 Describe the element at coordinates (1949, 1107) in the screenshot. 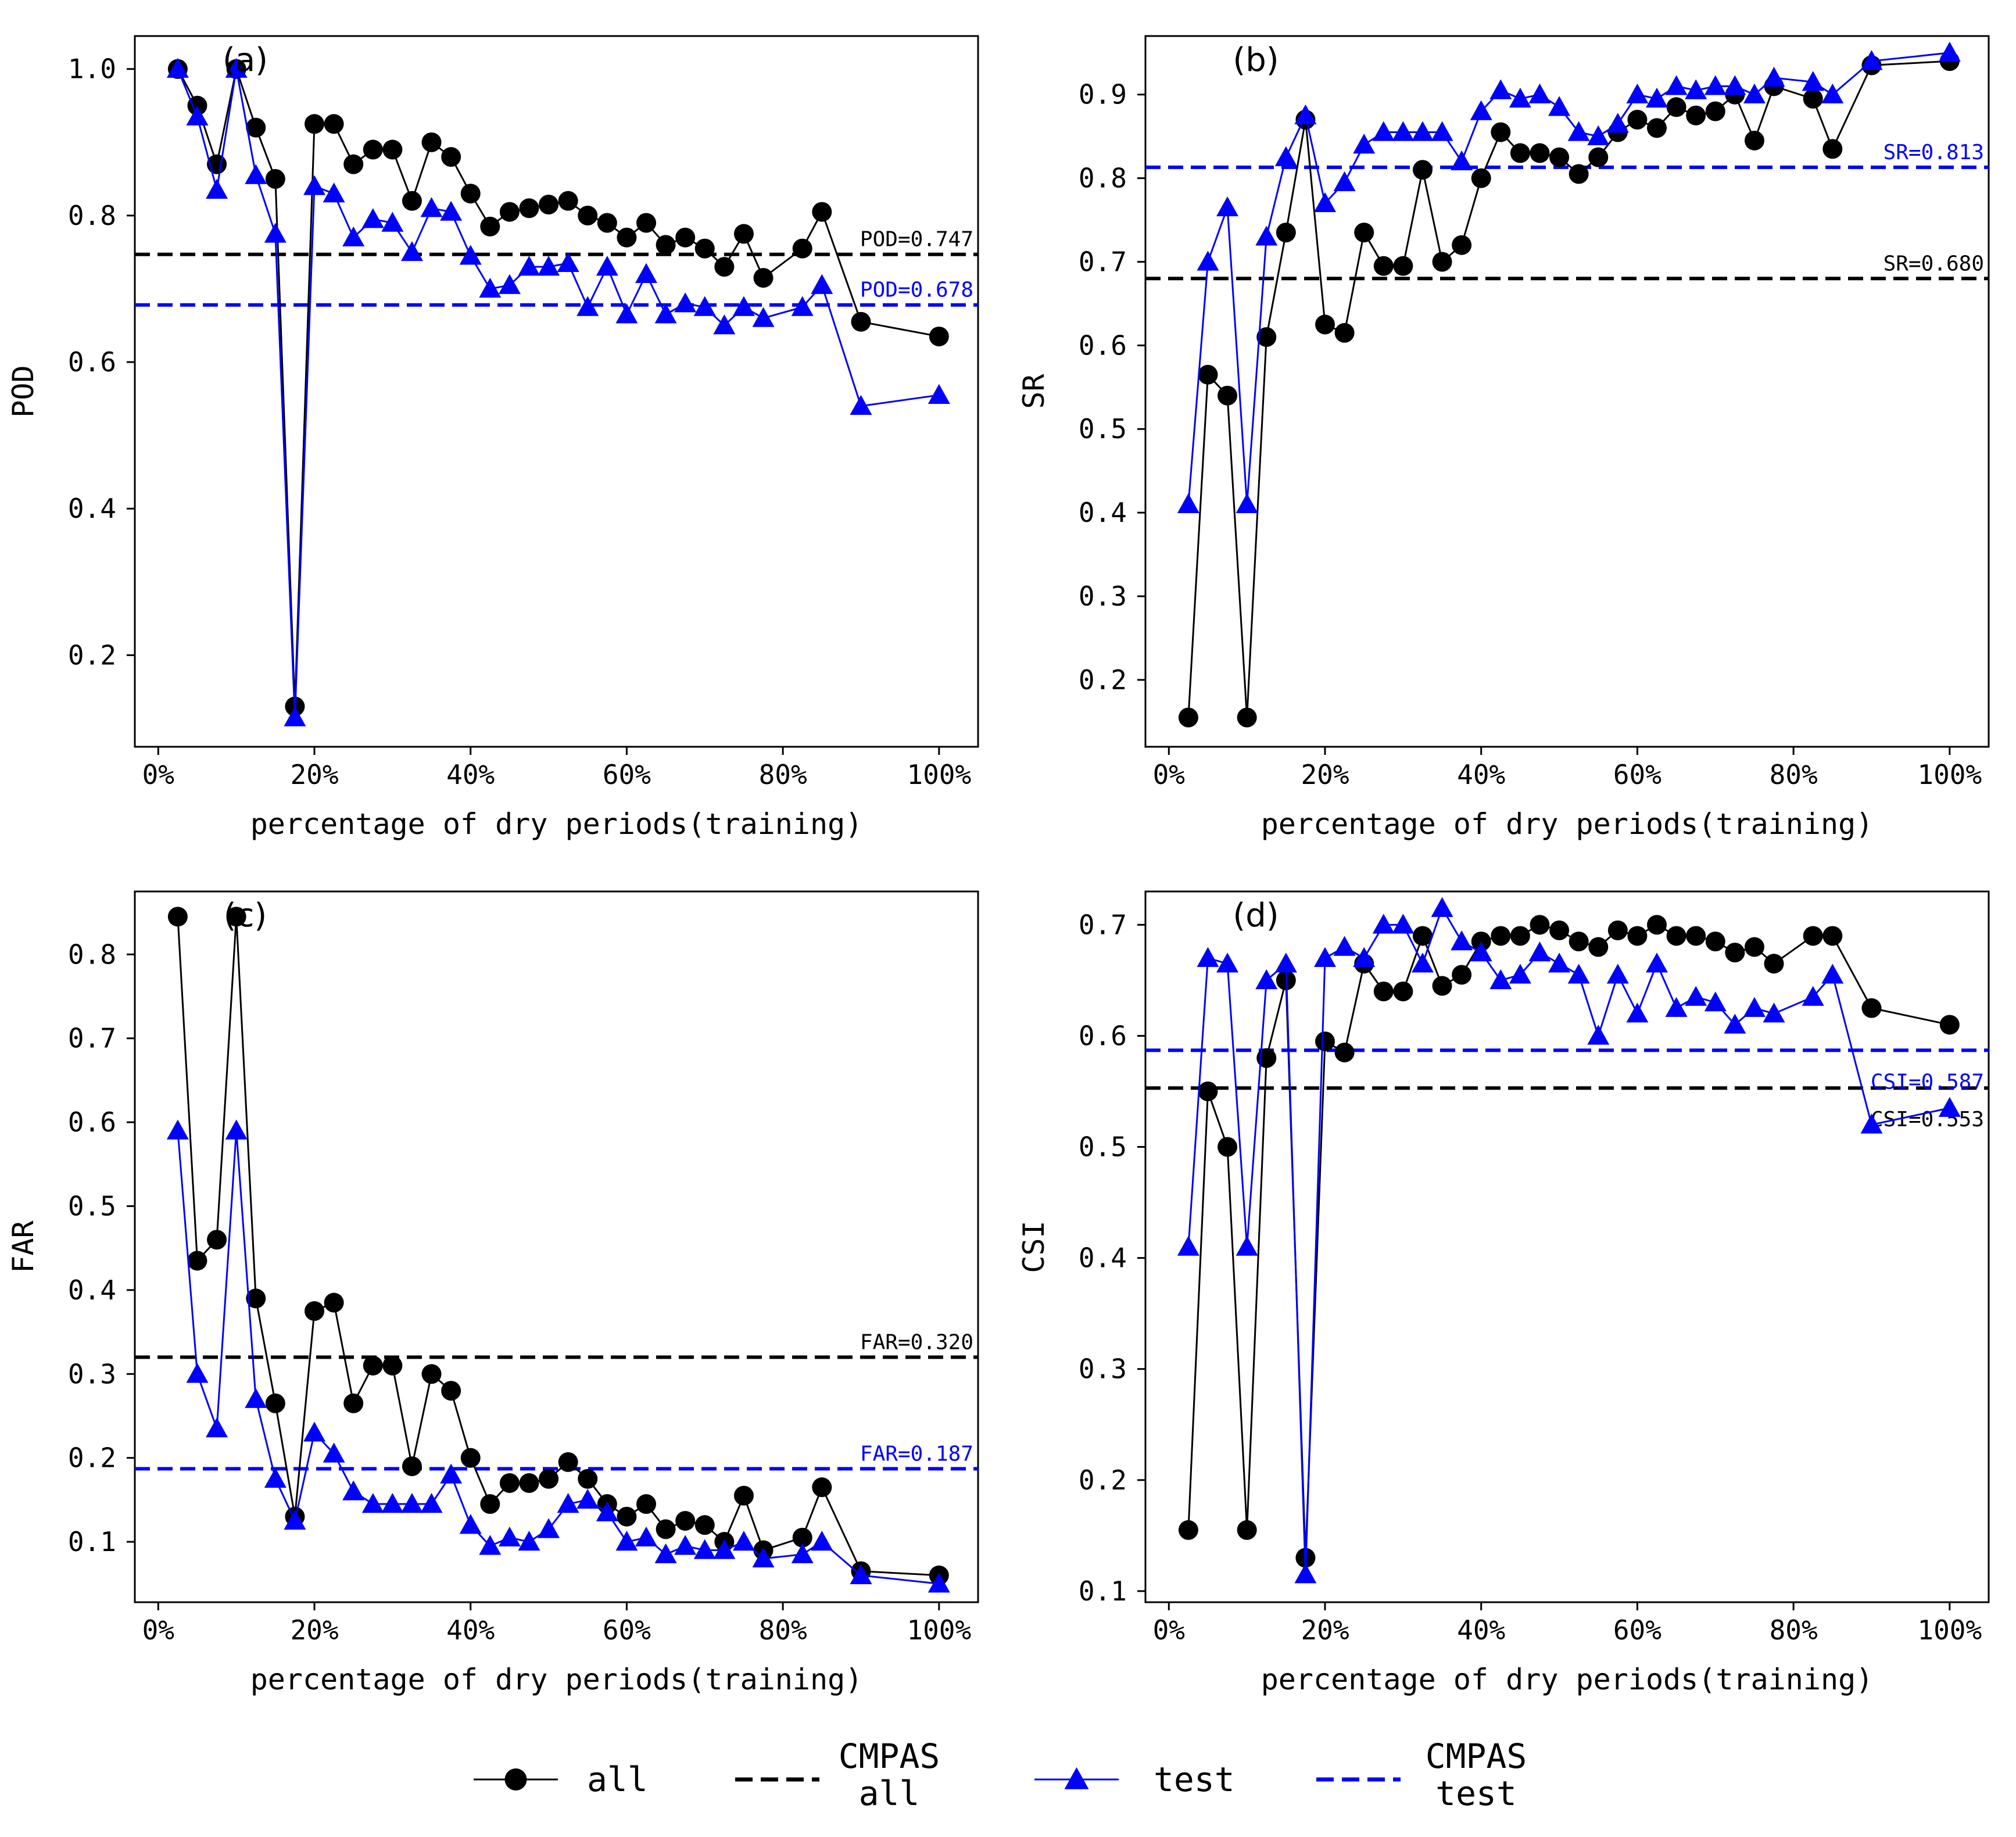

I see `data-point-test: test: 100% → 0.54` at that location.